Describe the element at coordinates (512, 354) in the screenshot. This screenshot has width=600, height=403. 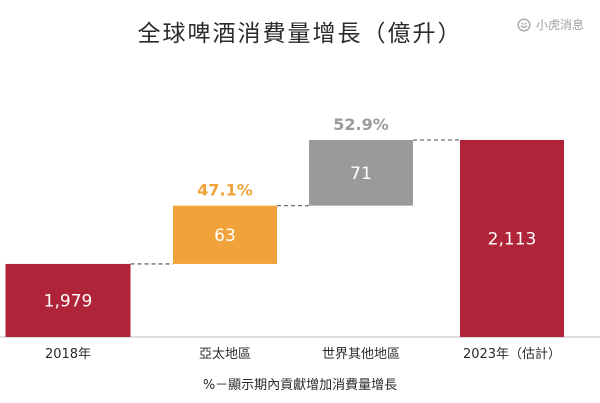
I see `x-tick-label: 2023年（估計）` at that location.